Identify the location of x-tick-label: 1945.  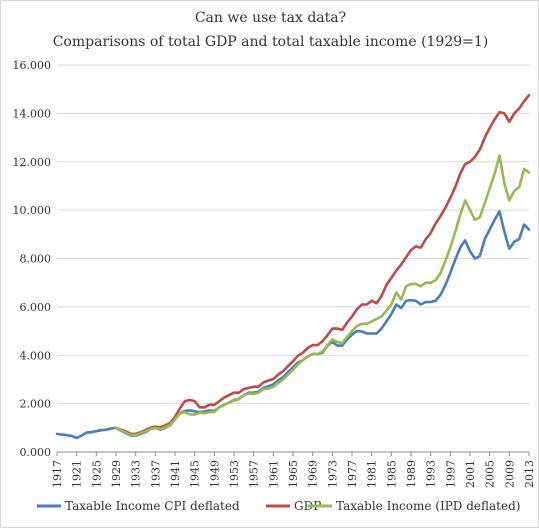
(195, 474).